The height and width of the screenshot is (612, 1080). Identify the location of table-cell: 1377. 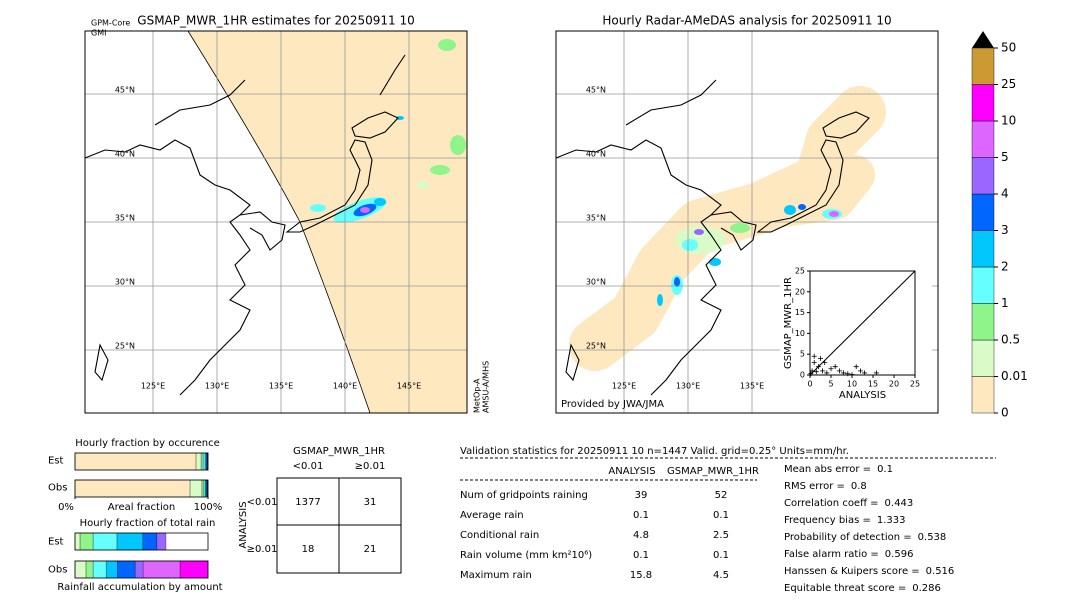
(307, 502).